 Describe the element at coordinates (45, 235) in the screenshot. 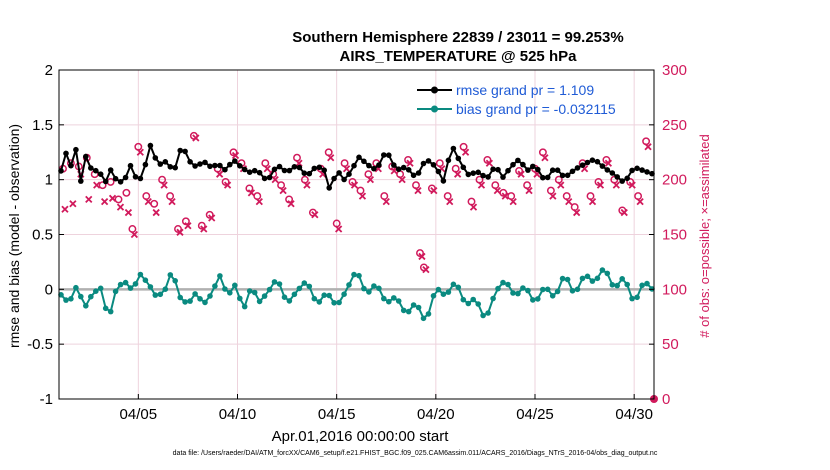

I see `left-axis: -1 -0.5 0 0.5 1 1.5 2` at that location.